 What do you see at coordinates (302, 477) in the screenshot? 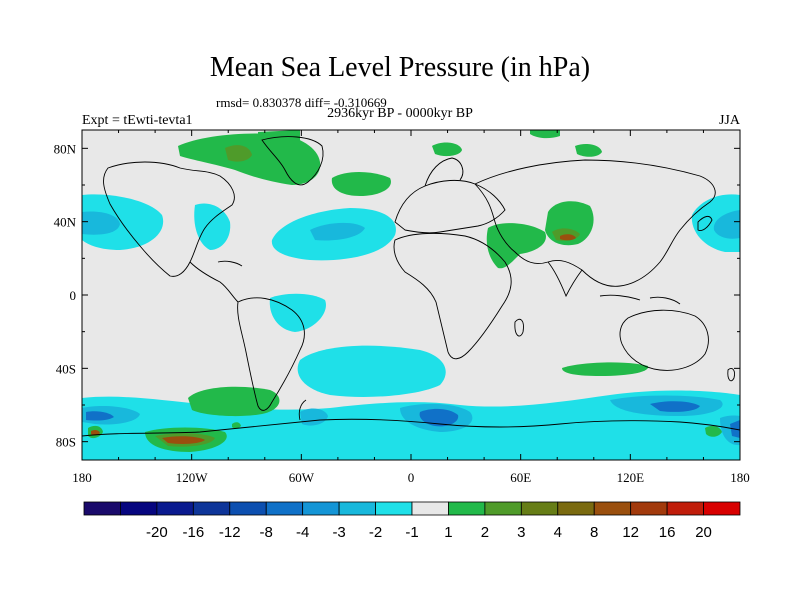
I see `x-tick-label: 60W` at bounding box center [302, 477].